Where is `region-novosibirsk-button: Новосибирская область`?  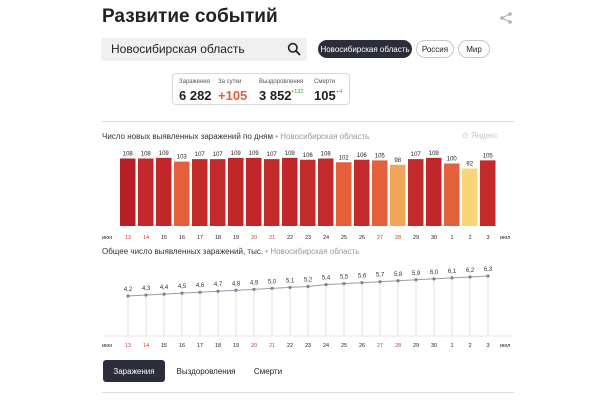
region-novosibirsk-button: Новосибирская область is located at coordinates (365, 49).